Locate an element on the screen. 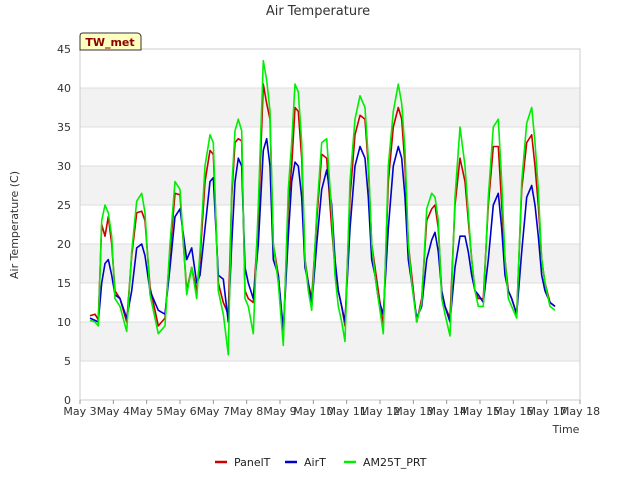 This screenshot has width=640, height=480. x-tick-label: May 4 is located at coordinates (113, 411).